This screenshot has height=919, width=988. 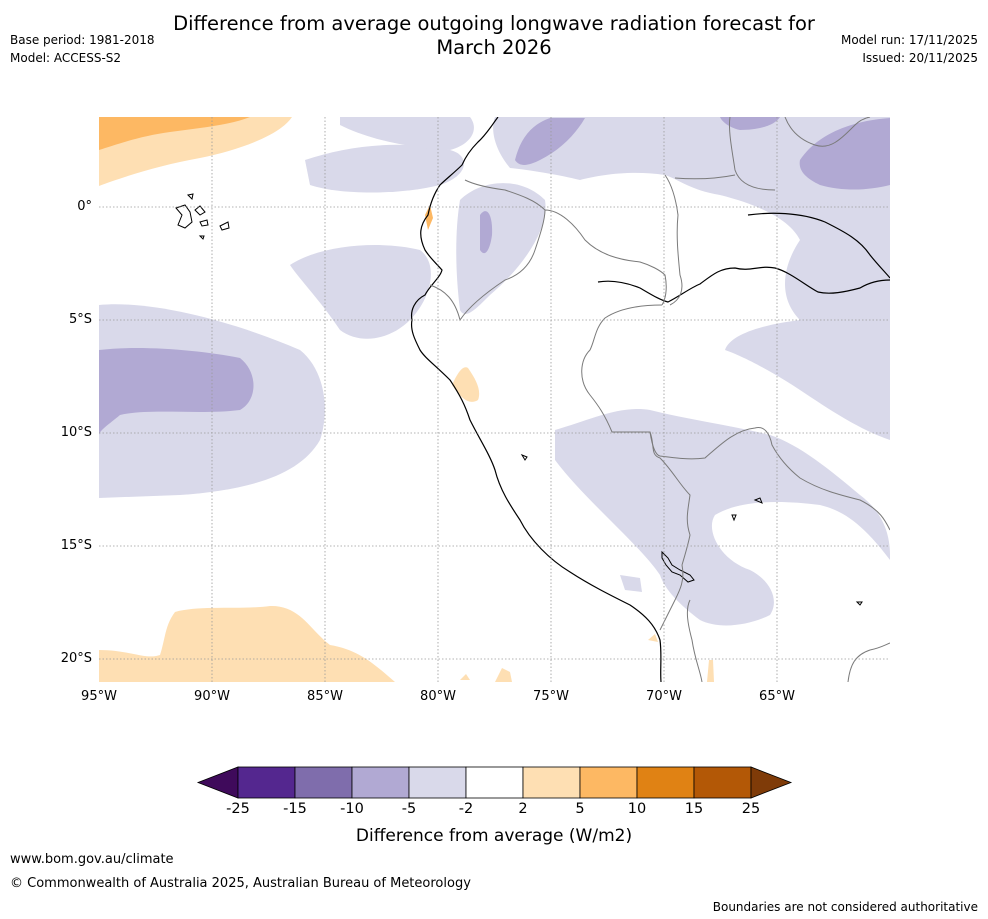 I want to click on anomaly-region-andes-core, so click(x=486, y=232).